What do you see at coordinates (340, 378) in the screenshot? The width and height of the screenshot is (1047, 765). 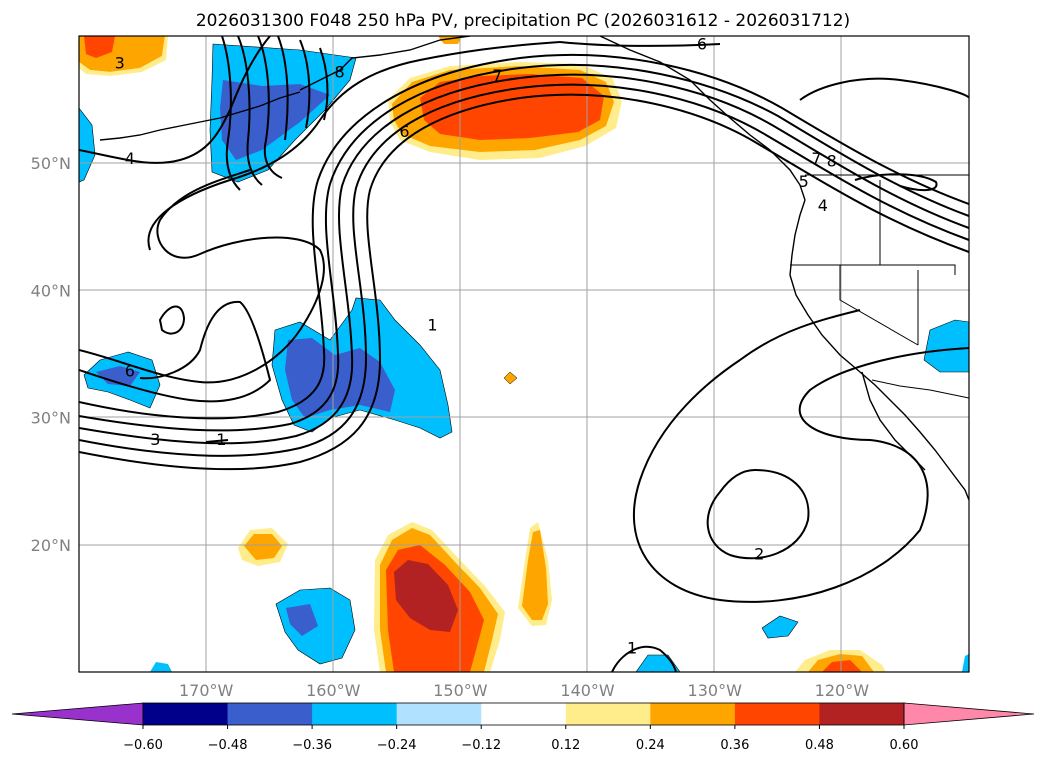 I see `neg-area-central-pacific-strong` at bounding box center [340, 378].